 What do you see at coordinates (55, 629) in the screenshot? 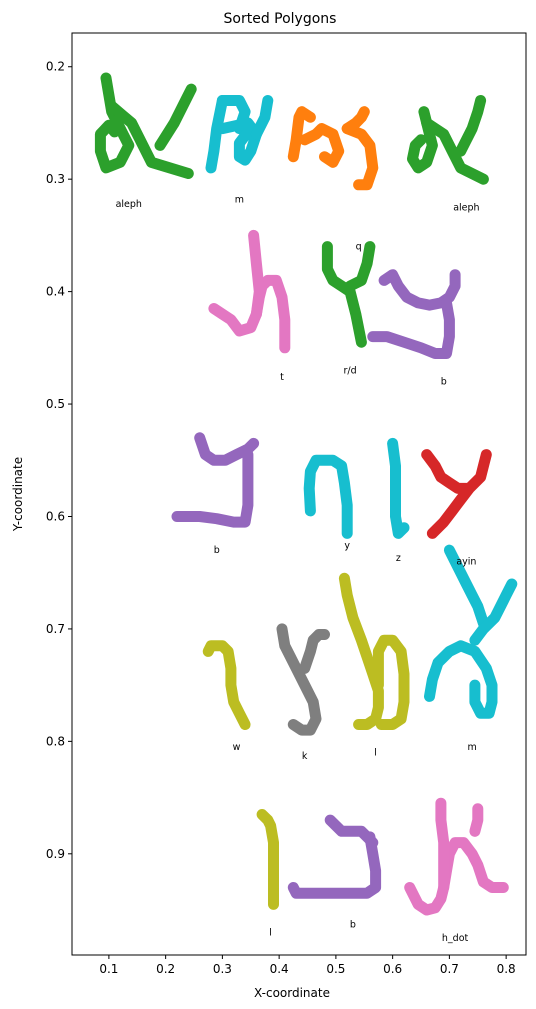
I see `y-tick-label: 0.7` at bounding box center [55, 629].